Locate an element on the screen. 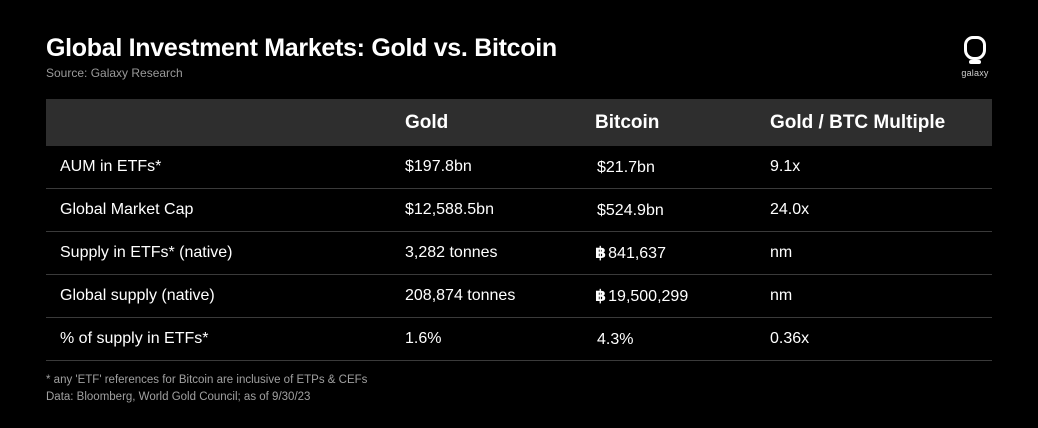 The image size is (1038, 428). row-label: % of supply in ETFs* is located at coordinates (225, 339).